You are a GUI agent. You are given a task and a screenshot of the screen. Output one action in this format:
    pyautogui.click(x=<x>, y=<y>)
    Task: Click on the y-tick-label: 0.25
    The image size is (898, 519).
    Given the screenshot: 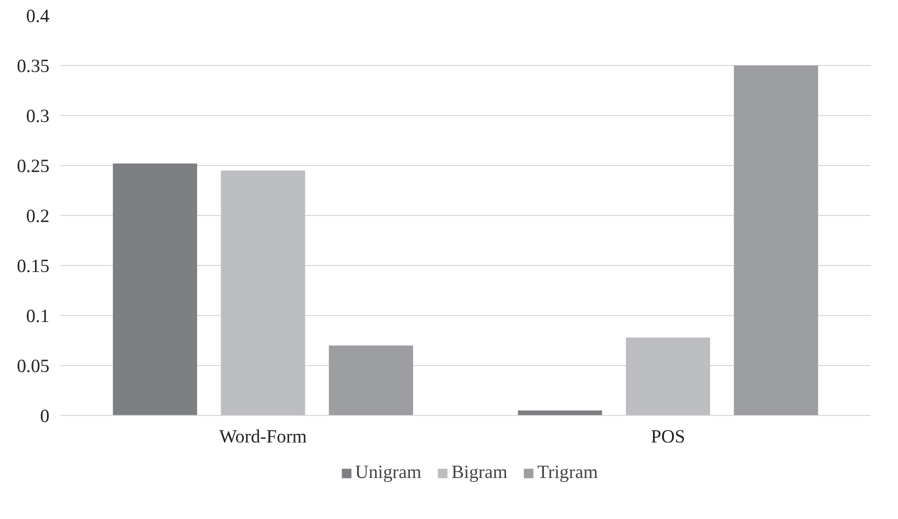 What is the action you would take?
    pyautogui.click(x=33, y=166)
    